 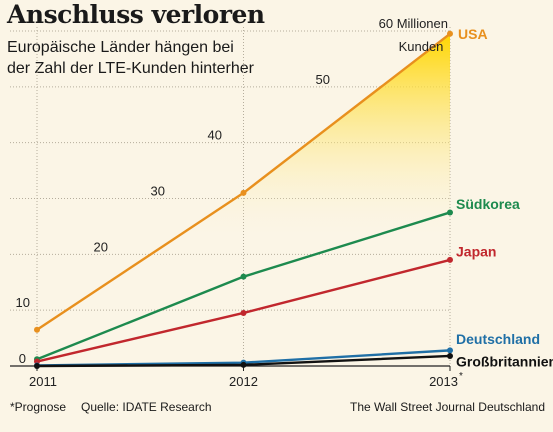 What do you see at coordinates (413, 23) in the screenshot?
I see `y-tick-label: 60 Millionen` at bounding box center [413, 23].